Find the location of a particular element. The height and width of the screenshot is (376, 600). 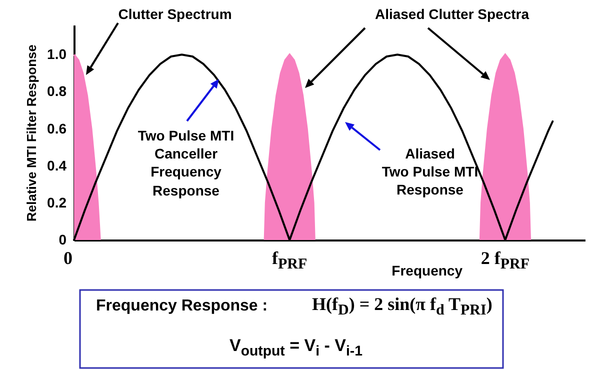

y-tick-label: 0.4 is located at coordinates (57, 165).